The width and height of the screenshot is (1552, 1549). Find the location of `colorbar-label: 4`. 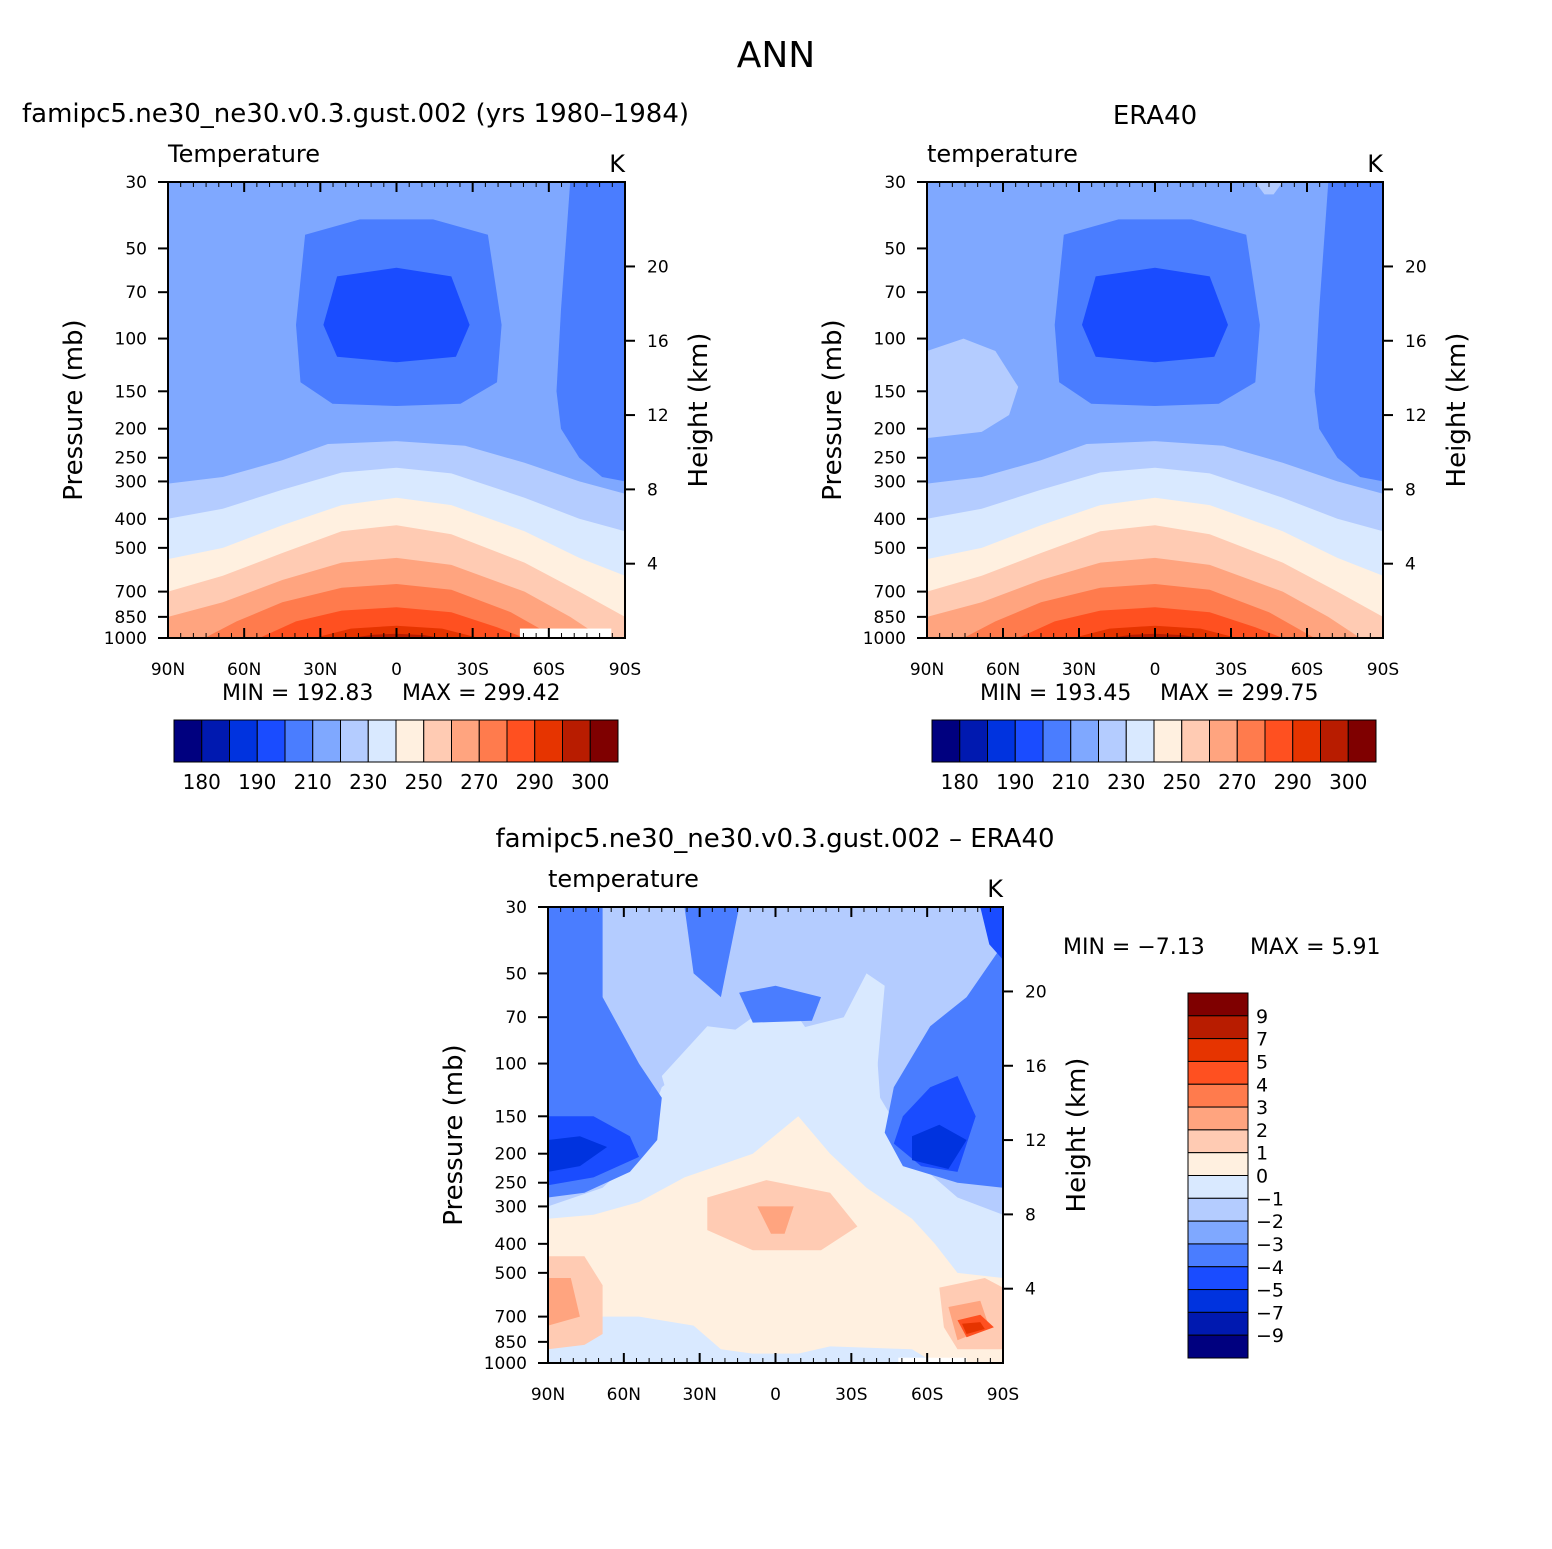

colorbar-label: 4 is located at coordinates (1262, 1085).